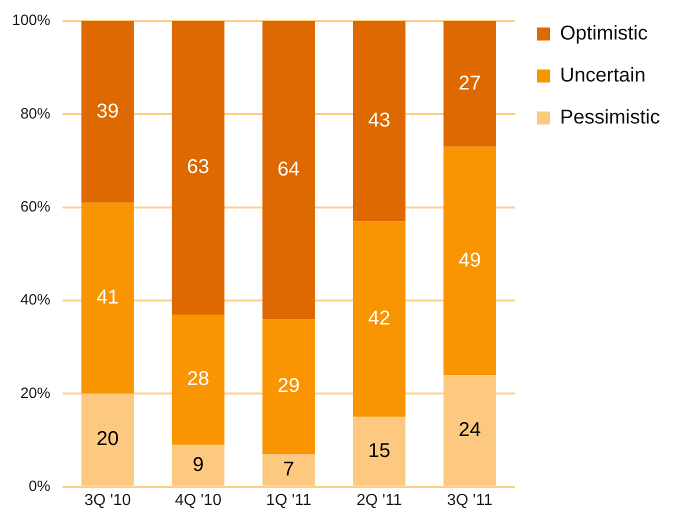 This screenshot has height=514, width=692. Describe the element at coordinates (379, 451) in the screenshot. I see `data-label: 15` at that location.